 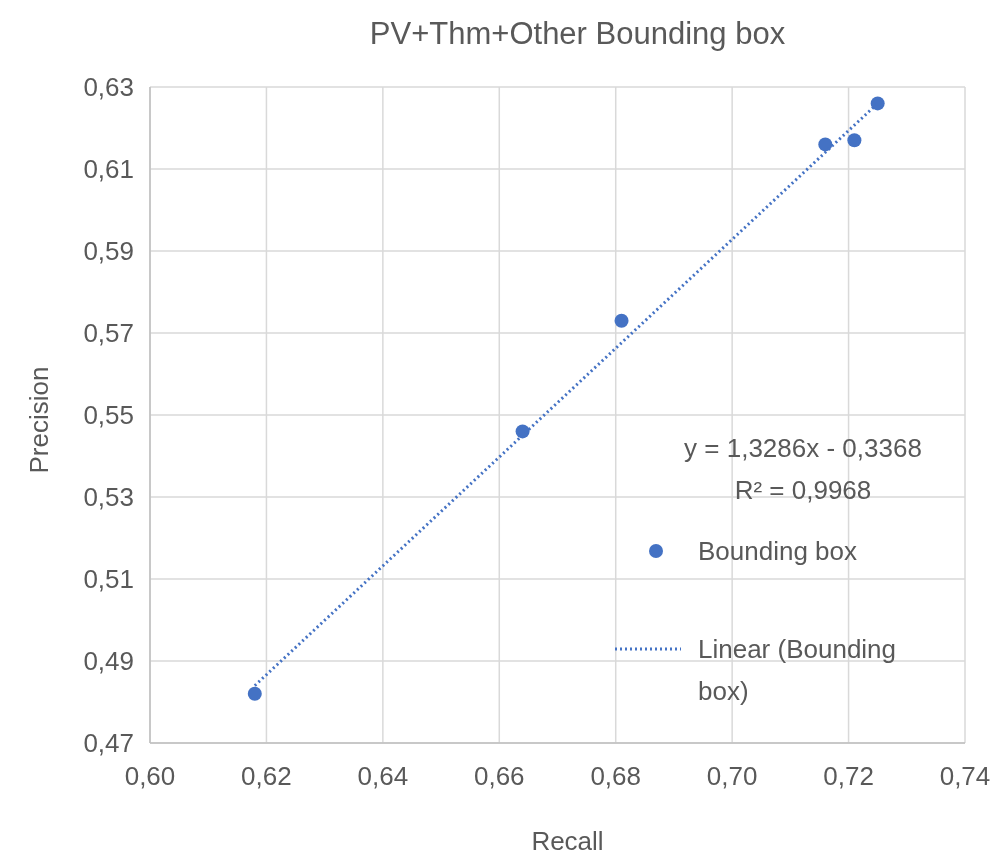 What do you see at coordinates (108, 743) in the screenshot?
I see `y-tick-label: 0,47` at bounding box center [108, 743].